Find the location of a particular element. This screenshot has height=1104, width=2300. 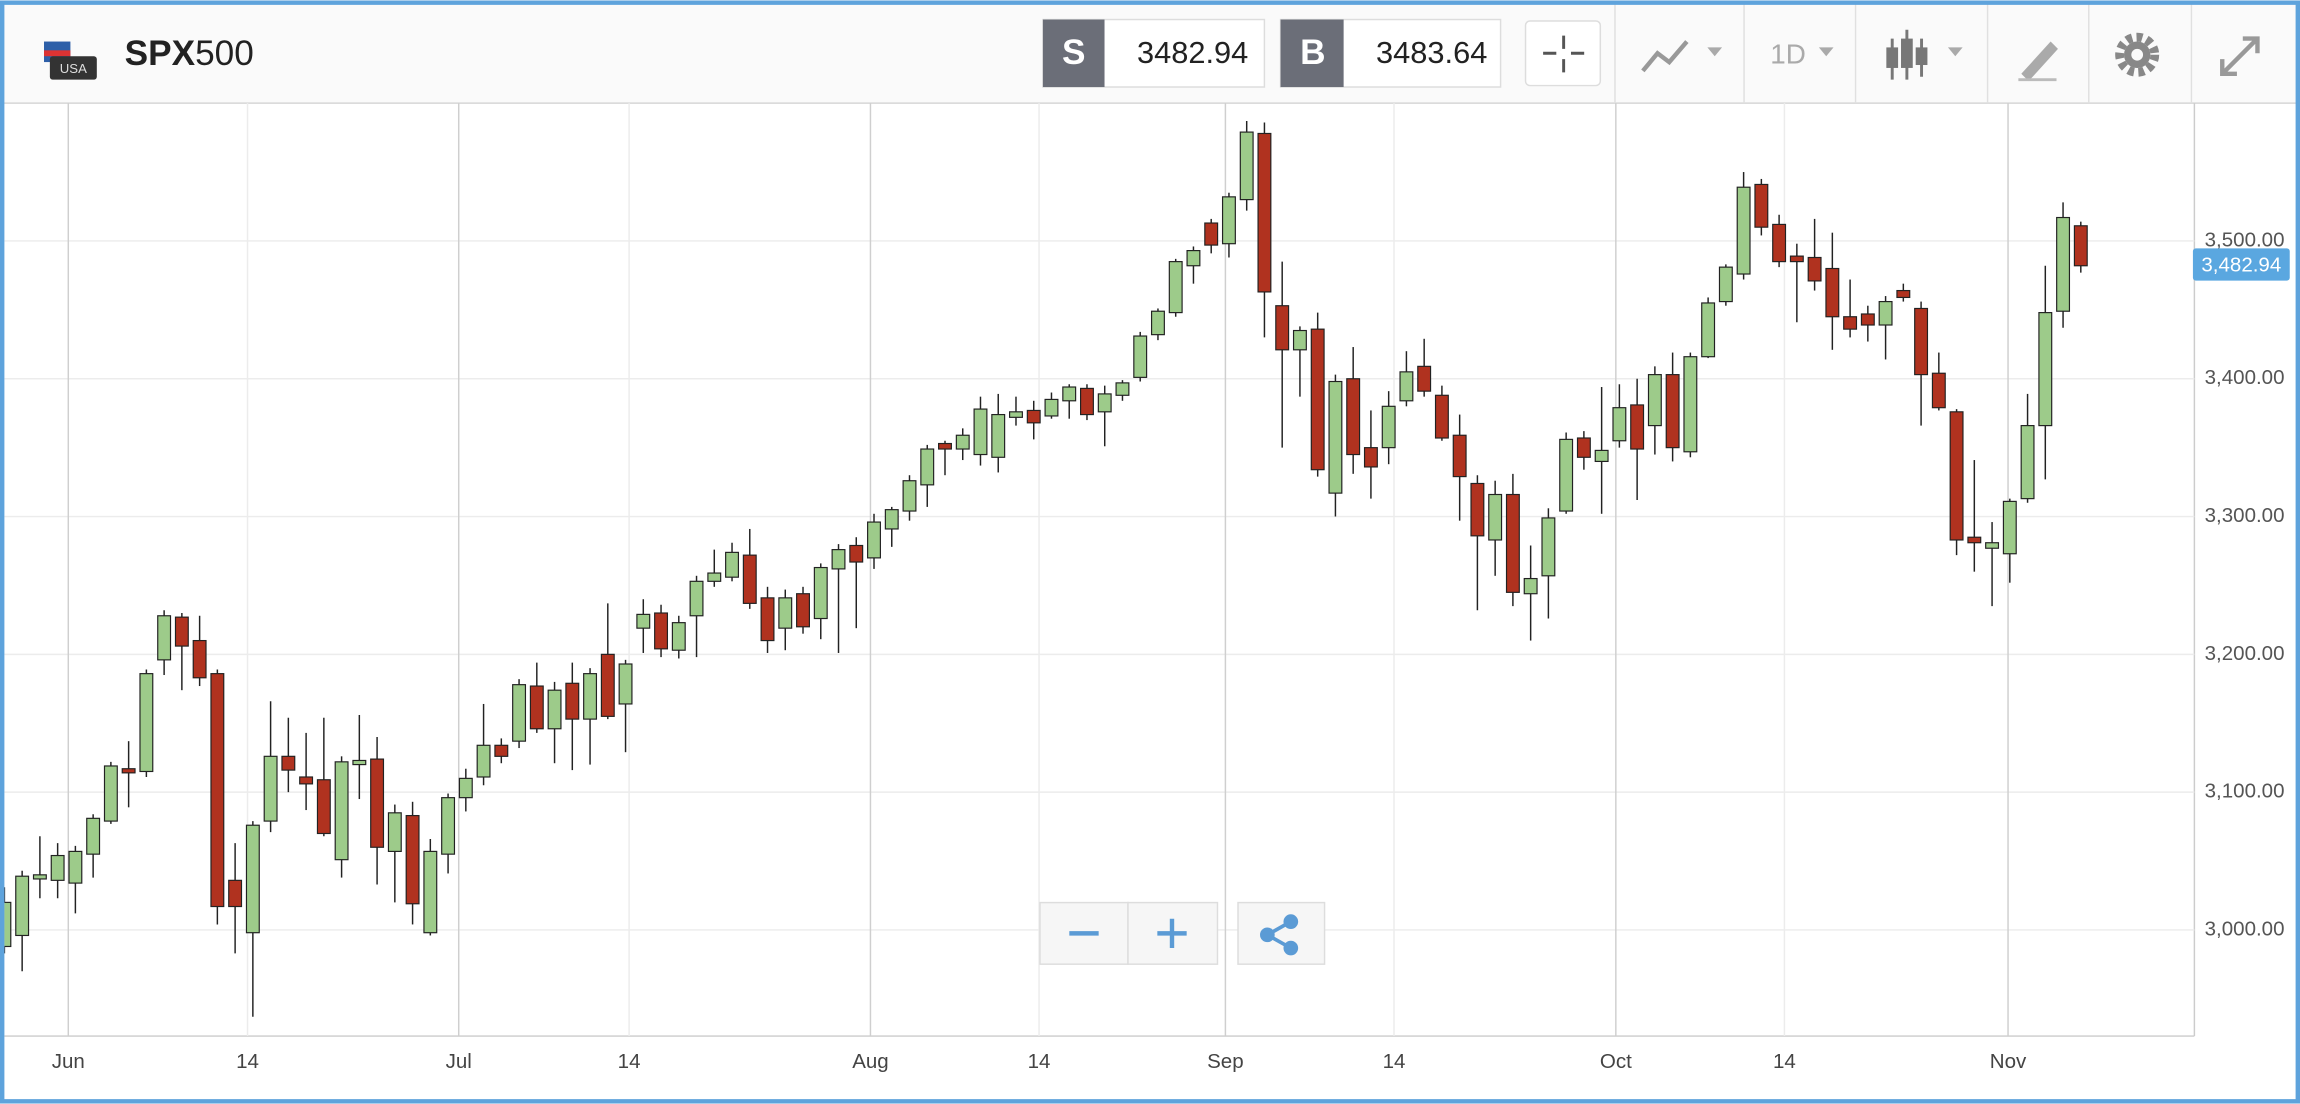

sell-button: S 3482.94 is located at coordinates (1154, 53).